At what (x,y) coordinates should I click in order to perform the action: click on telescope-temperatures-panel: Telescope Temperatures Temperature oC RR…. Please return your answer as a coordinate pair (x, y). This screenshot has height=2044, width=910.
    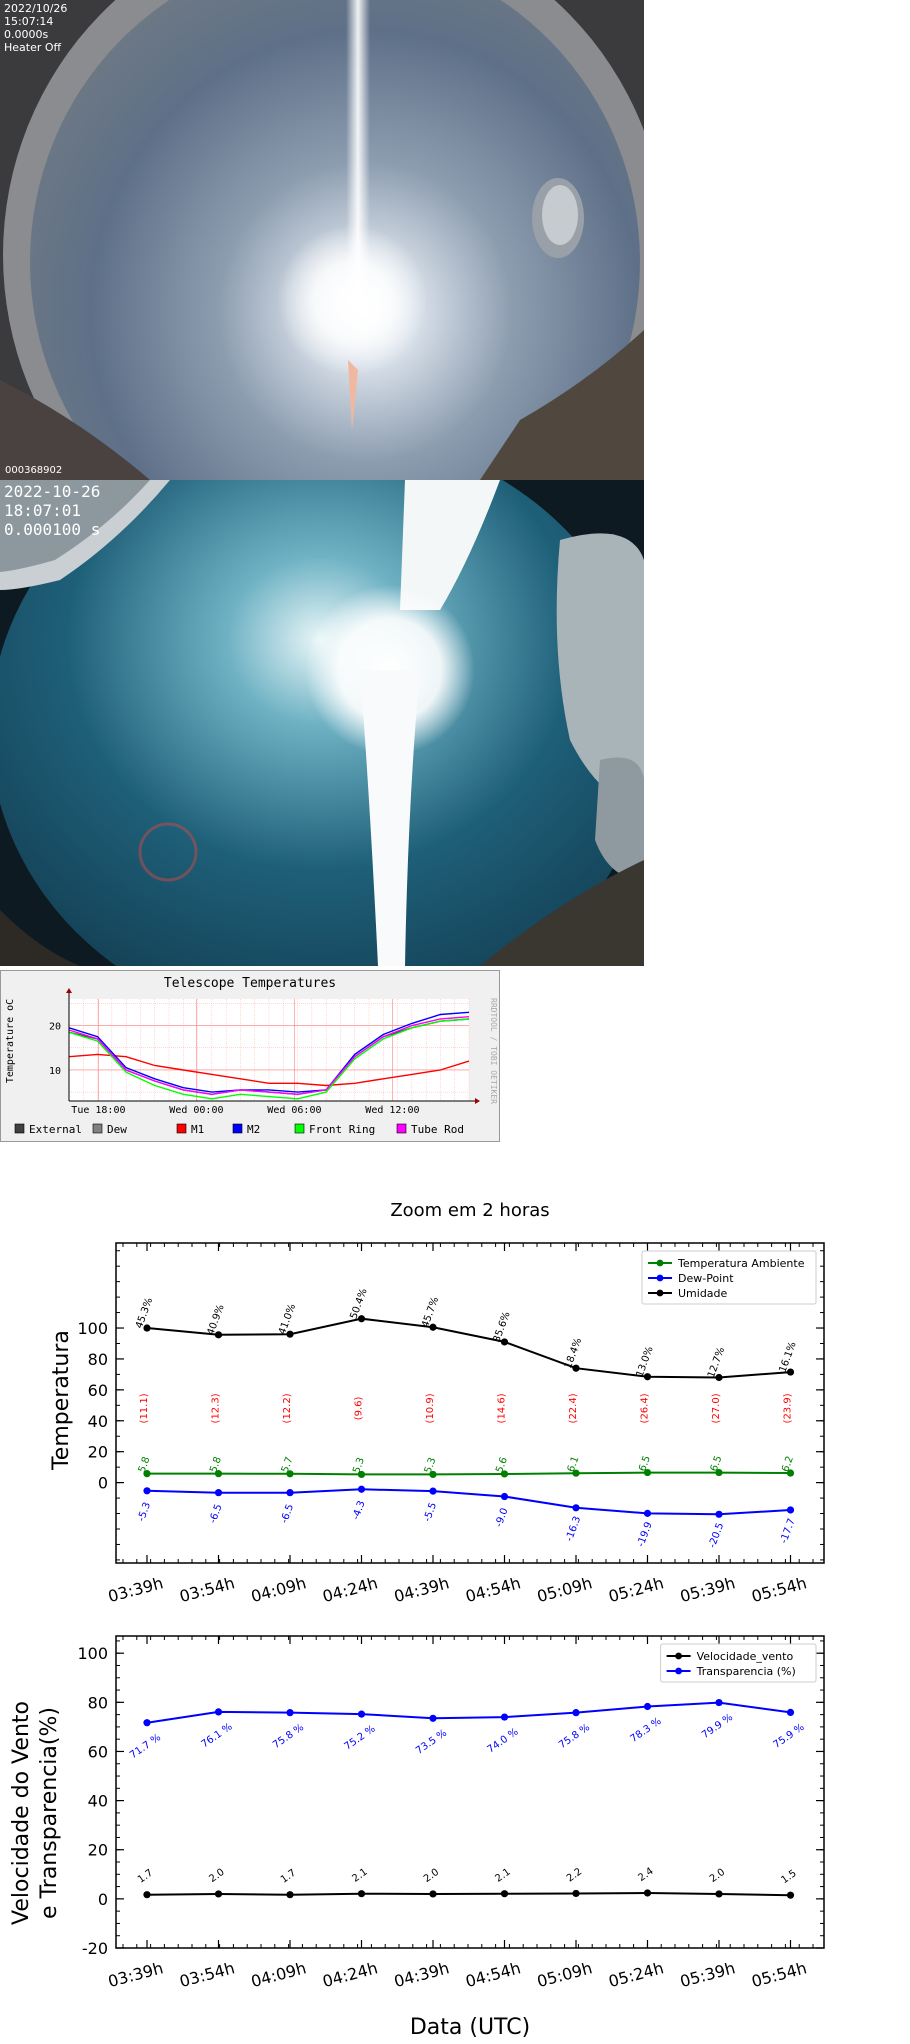
    Looking at the image, I should click on (250, 1056).